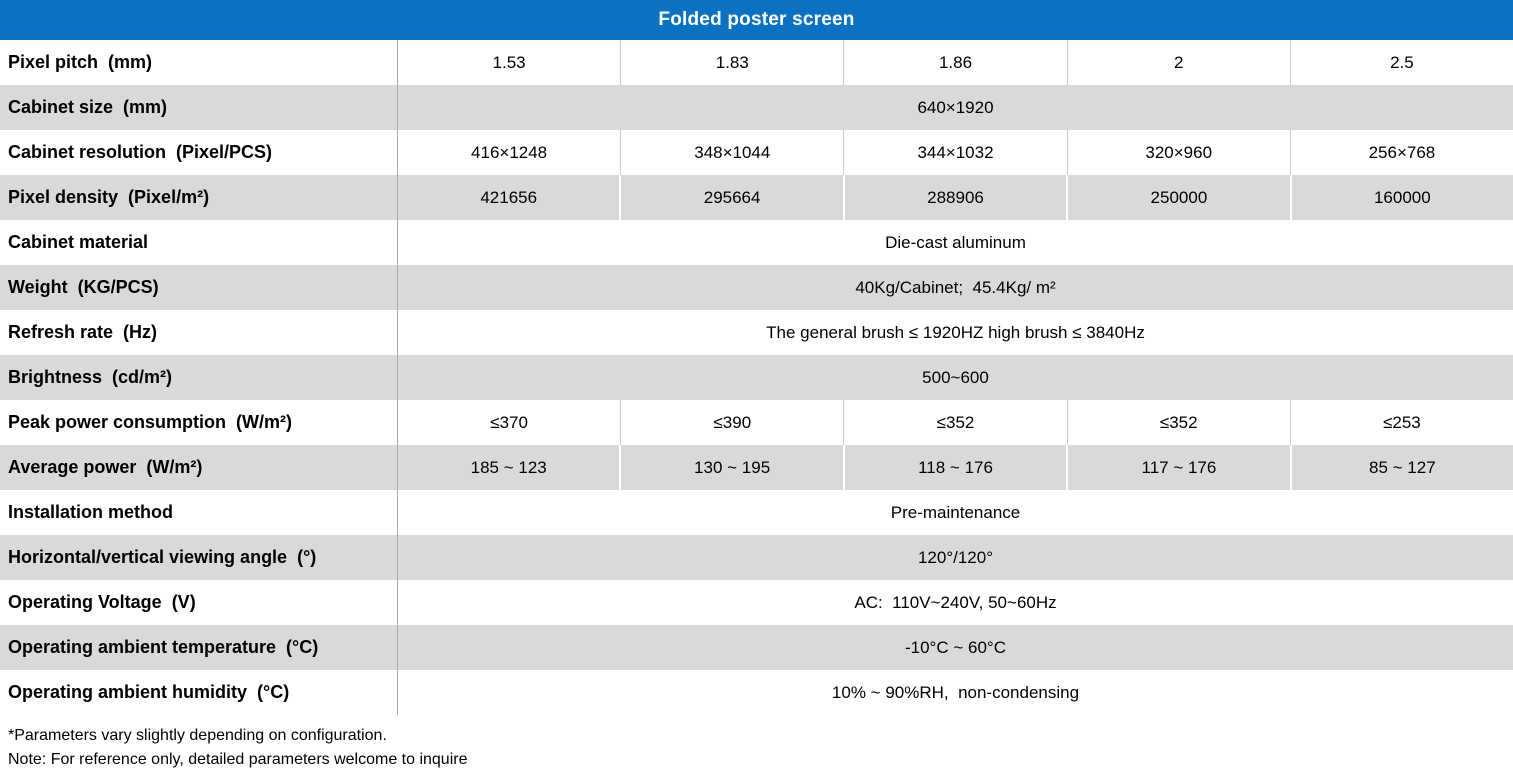 This screenshot has height=772, width=1513. Describe the element at coordinates (1401, 467) in the screenshot. I see `cell-value: 85 ~ 127` at that location.